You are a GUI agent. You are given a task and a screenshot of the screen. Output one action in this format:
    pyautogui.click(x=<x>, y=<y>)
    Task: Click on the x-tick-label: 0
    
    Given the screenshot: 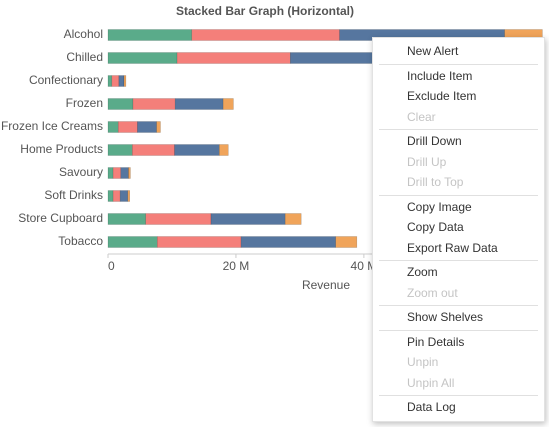 What is the action you would take?
    pyautogui.click(x=111, y=266)
    